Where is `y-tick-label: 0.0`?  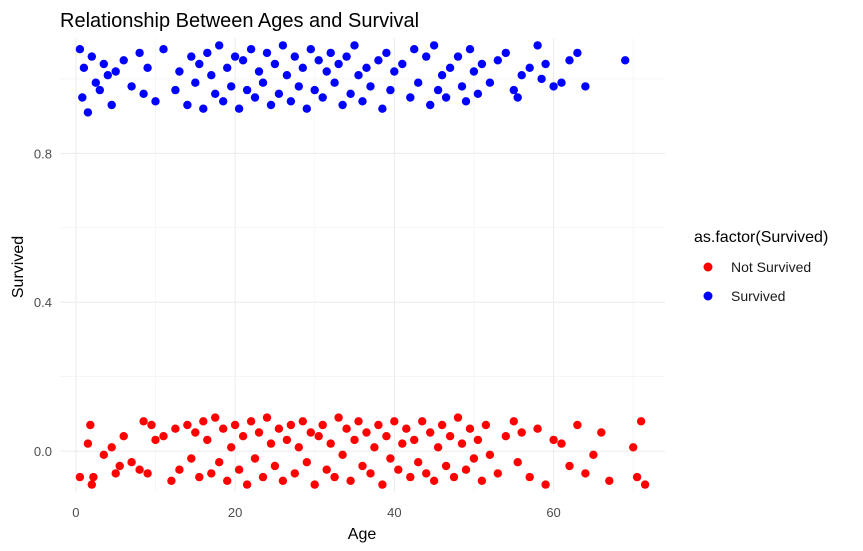
y-tick-label: 0.0 is located at coordinates (43, 451).